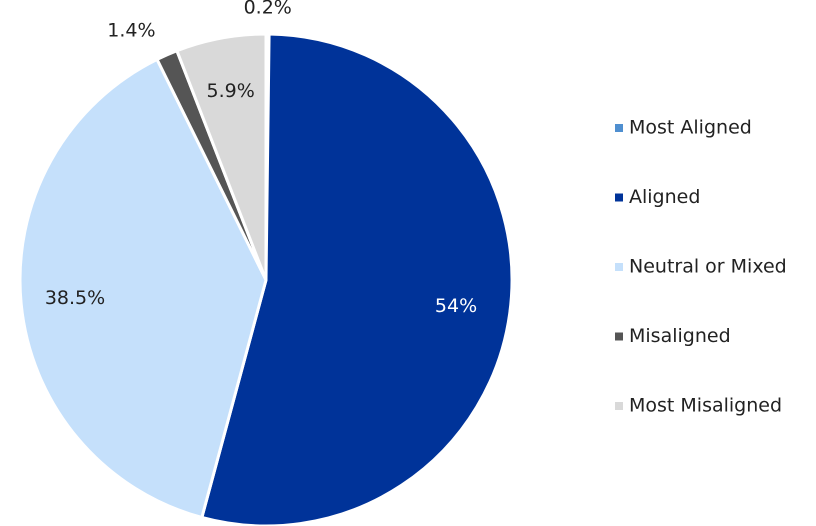 The width and height of the screenshot is (816, 526). What do you see at coordinates (664, 197) in the screenshot?
I see `legend-label: Aligned` at bounding box center [664, 197].